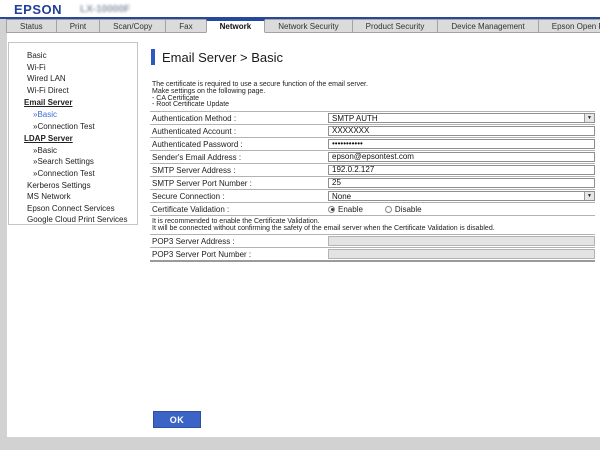  I want to click on authenticated-password-input: •••••••••••, so click(461, 144).